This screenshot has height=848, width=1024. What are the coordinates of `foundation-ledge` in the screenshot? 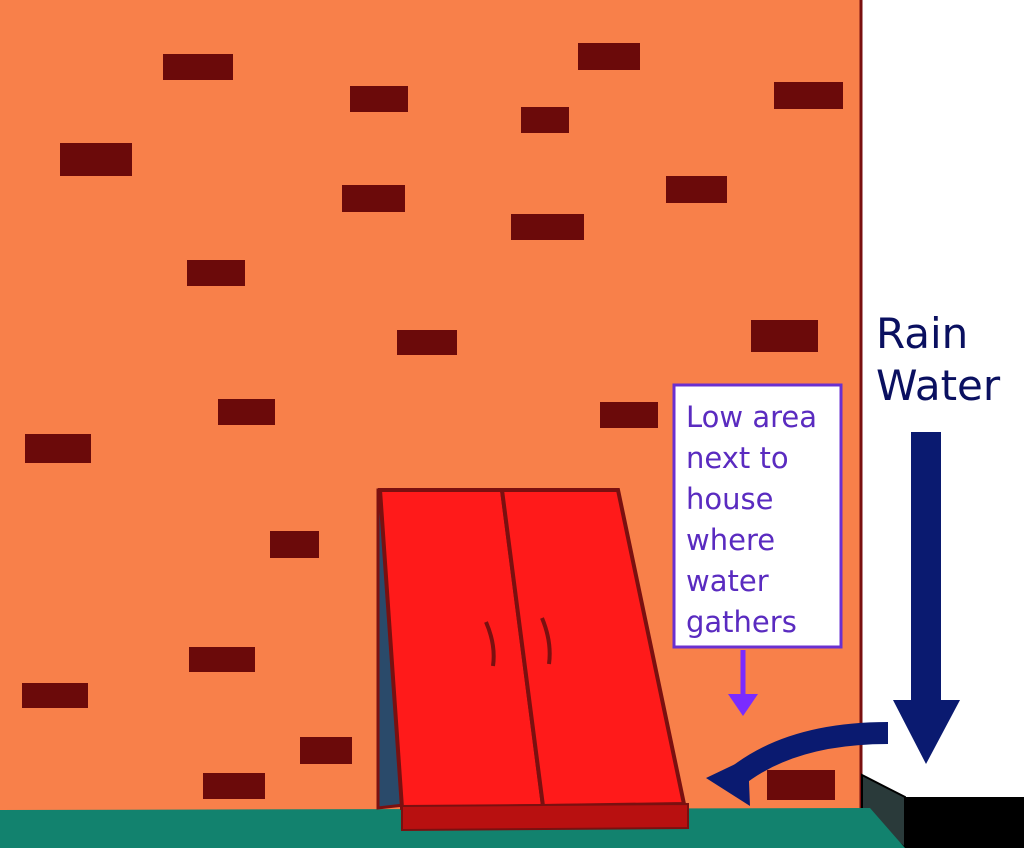 It's located at (883, 810).